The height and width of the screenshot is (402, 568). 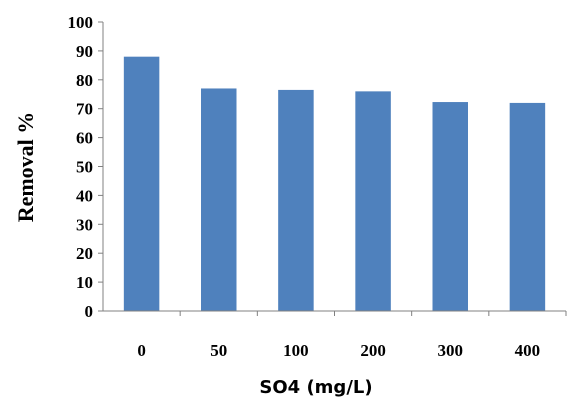 What do you see at coordinates (84, 195) in the screenshot?
I see `y-tick-label: 40` at bounding box center [84, 195].